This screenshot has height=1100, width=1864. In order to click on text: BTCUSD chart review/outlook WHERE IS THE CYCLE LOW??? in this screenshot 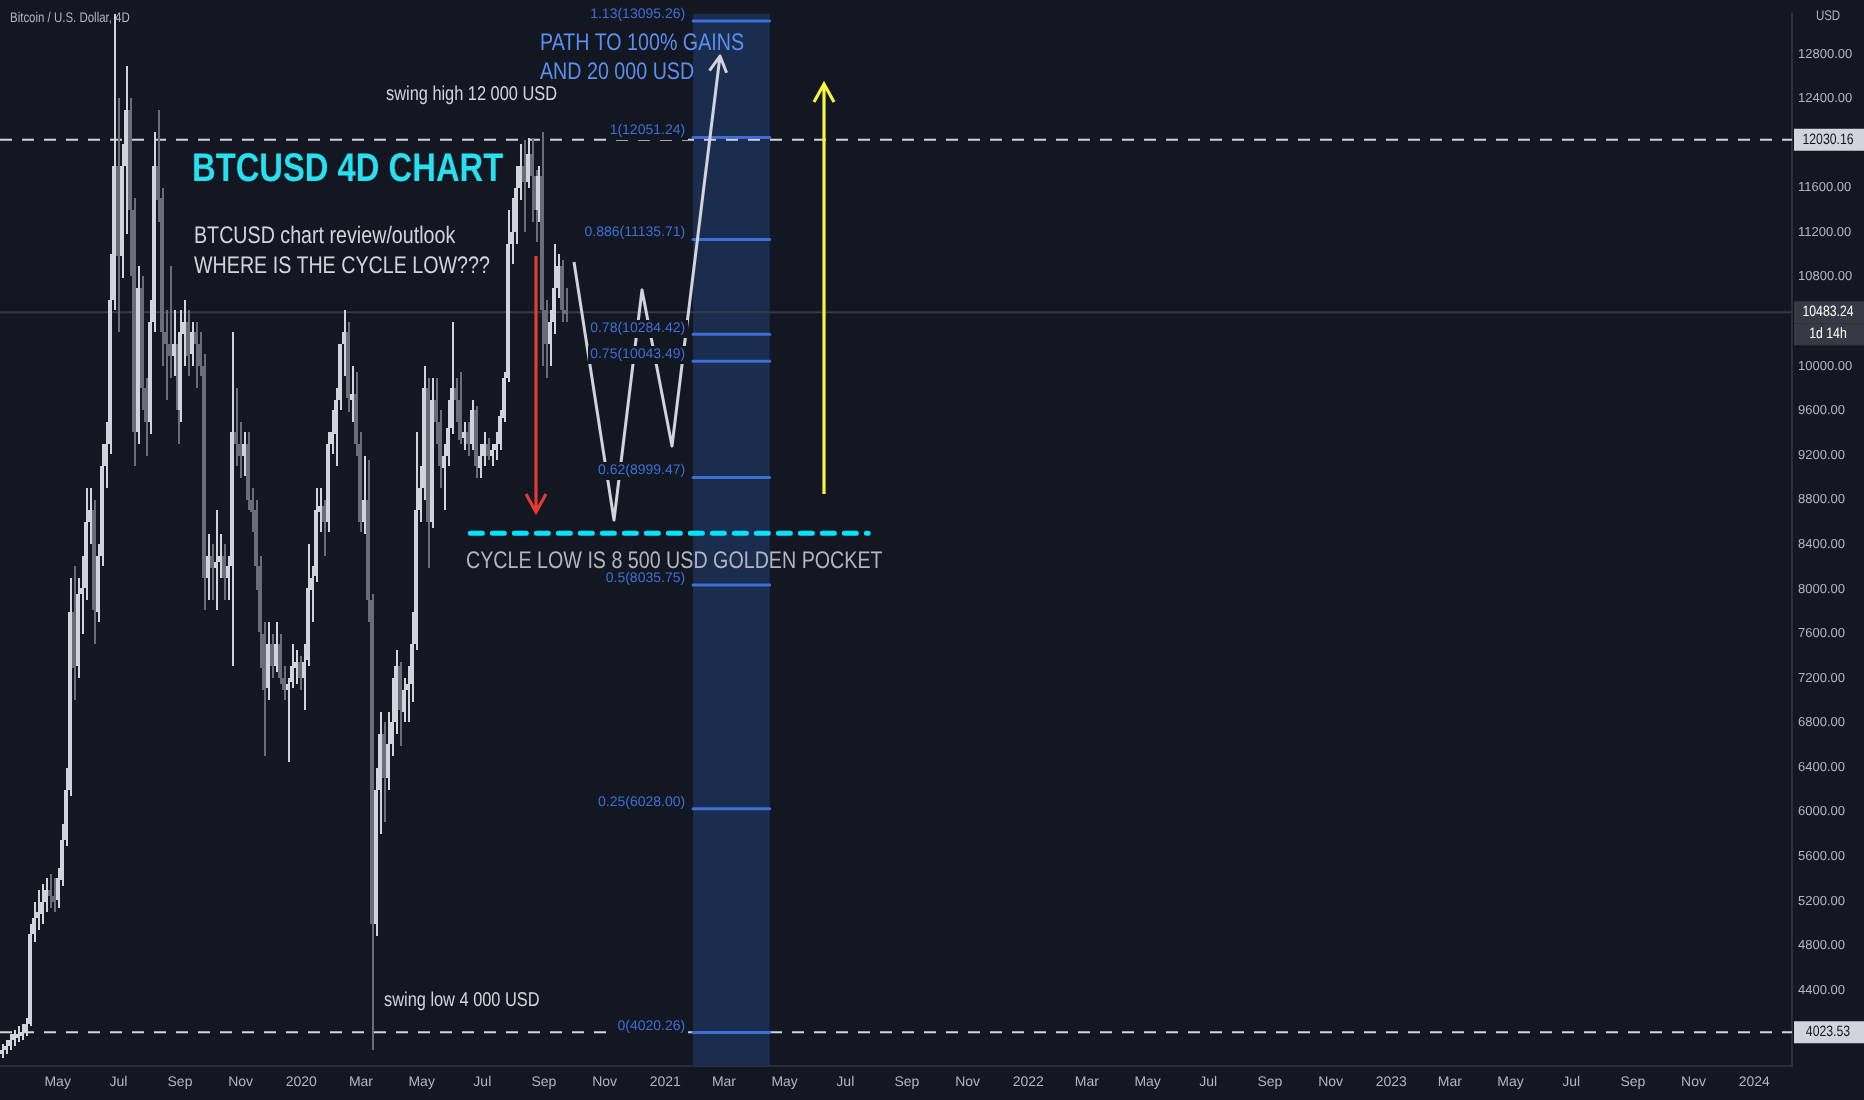, I will do `click(342, 251)`.